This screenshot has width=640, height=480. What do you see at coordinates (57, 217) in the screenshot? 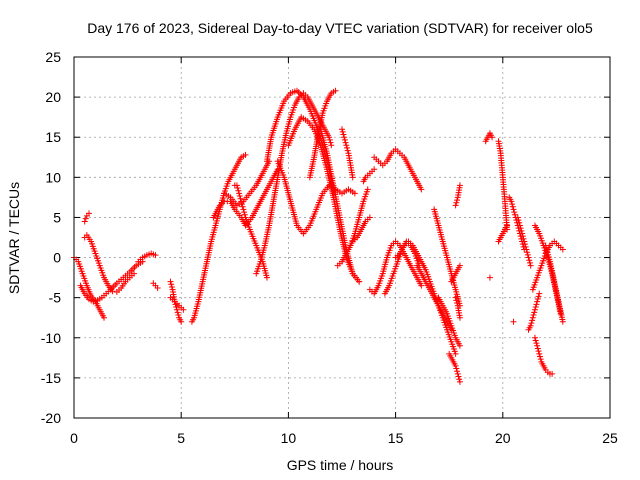
I see `y-tick-label: 5` at bounding box center [57, 217].